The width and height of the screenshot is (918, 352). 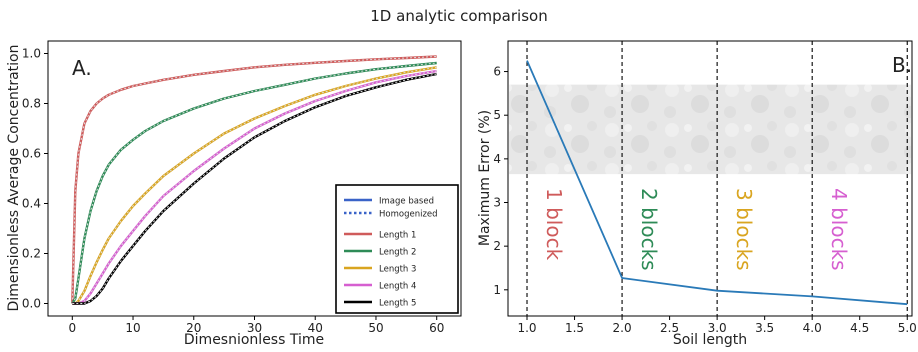 What do you see at coordinates (397, 270) in the screenshot?
I see `legend-label: Length 3` at bounding box center [397, 270].